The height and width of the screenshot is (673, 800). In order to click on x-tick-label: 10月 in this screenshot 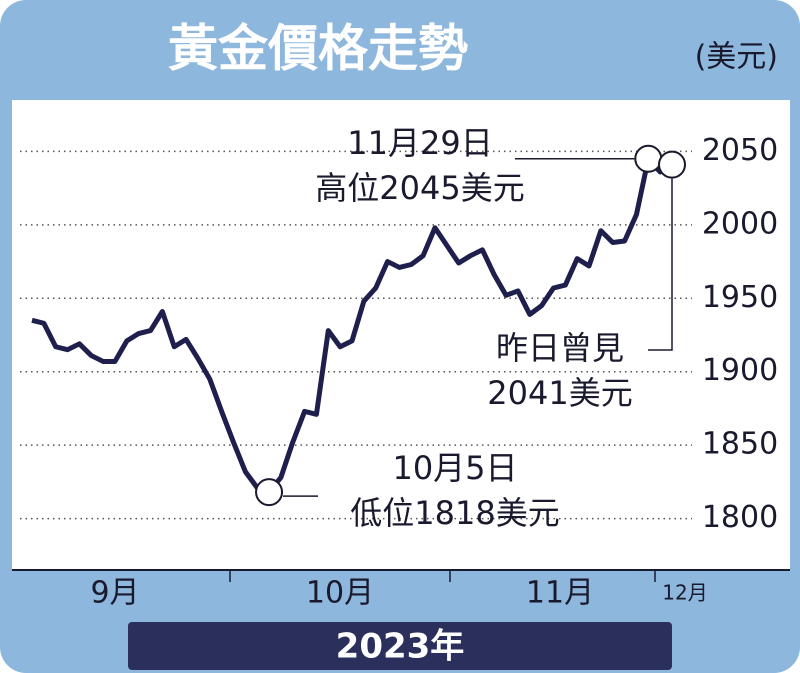, I will do `click(340, 593)`.